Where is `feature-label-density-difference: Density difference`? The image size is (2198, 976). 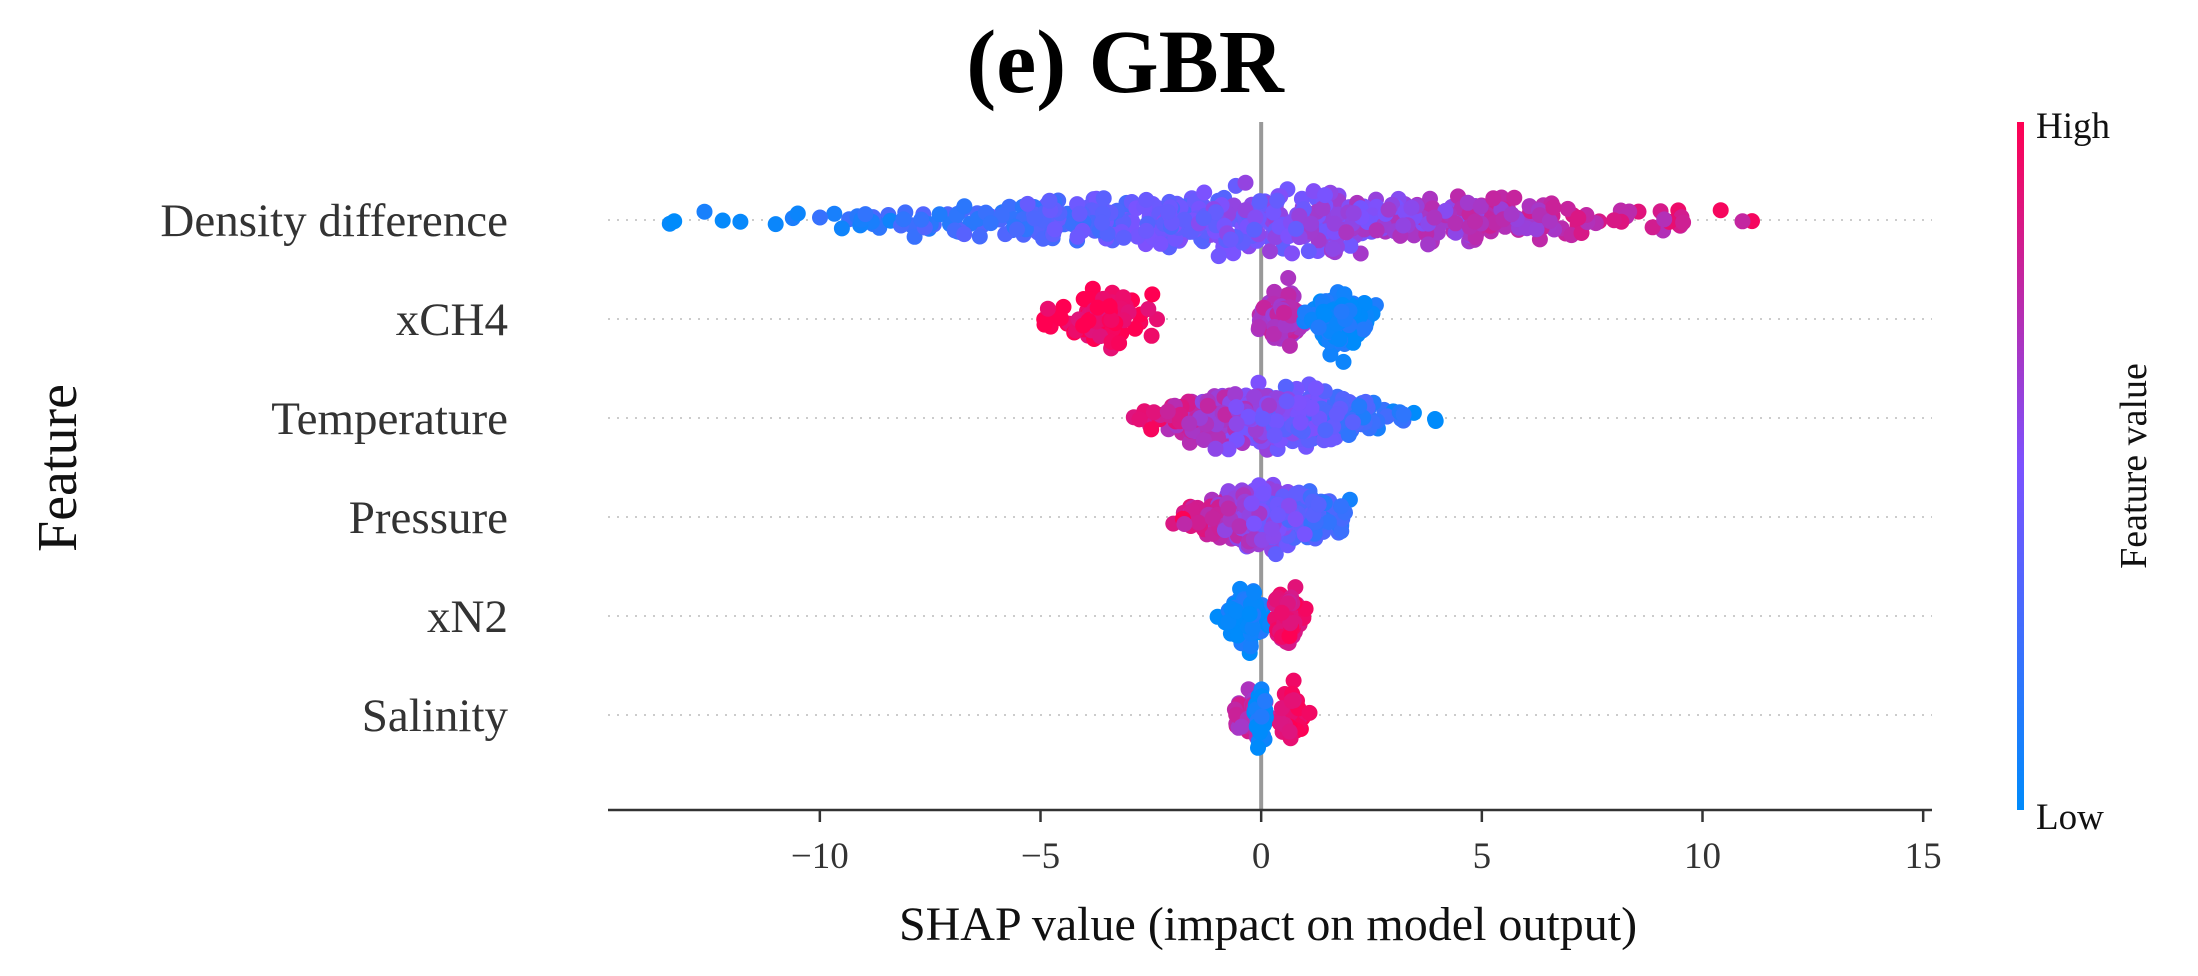 feature-label-density-difference: Density difference is located at coordinates (334, 221).